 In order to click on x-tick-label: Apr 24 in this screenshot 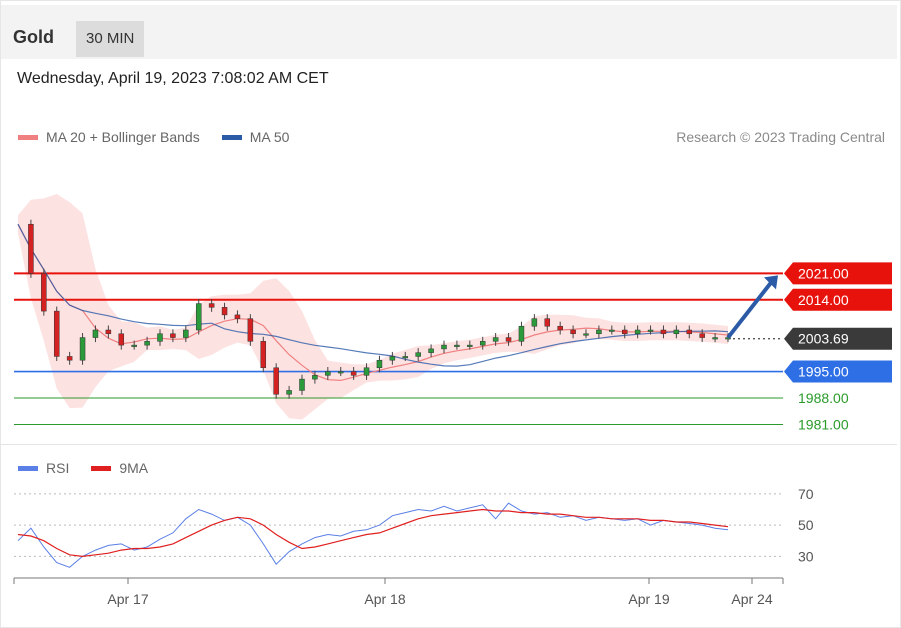, I will do `click(751, 599)`.